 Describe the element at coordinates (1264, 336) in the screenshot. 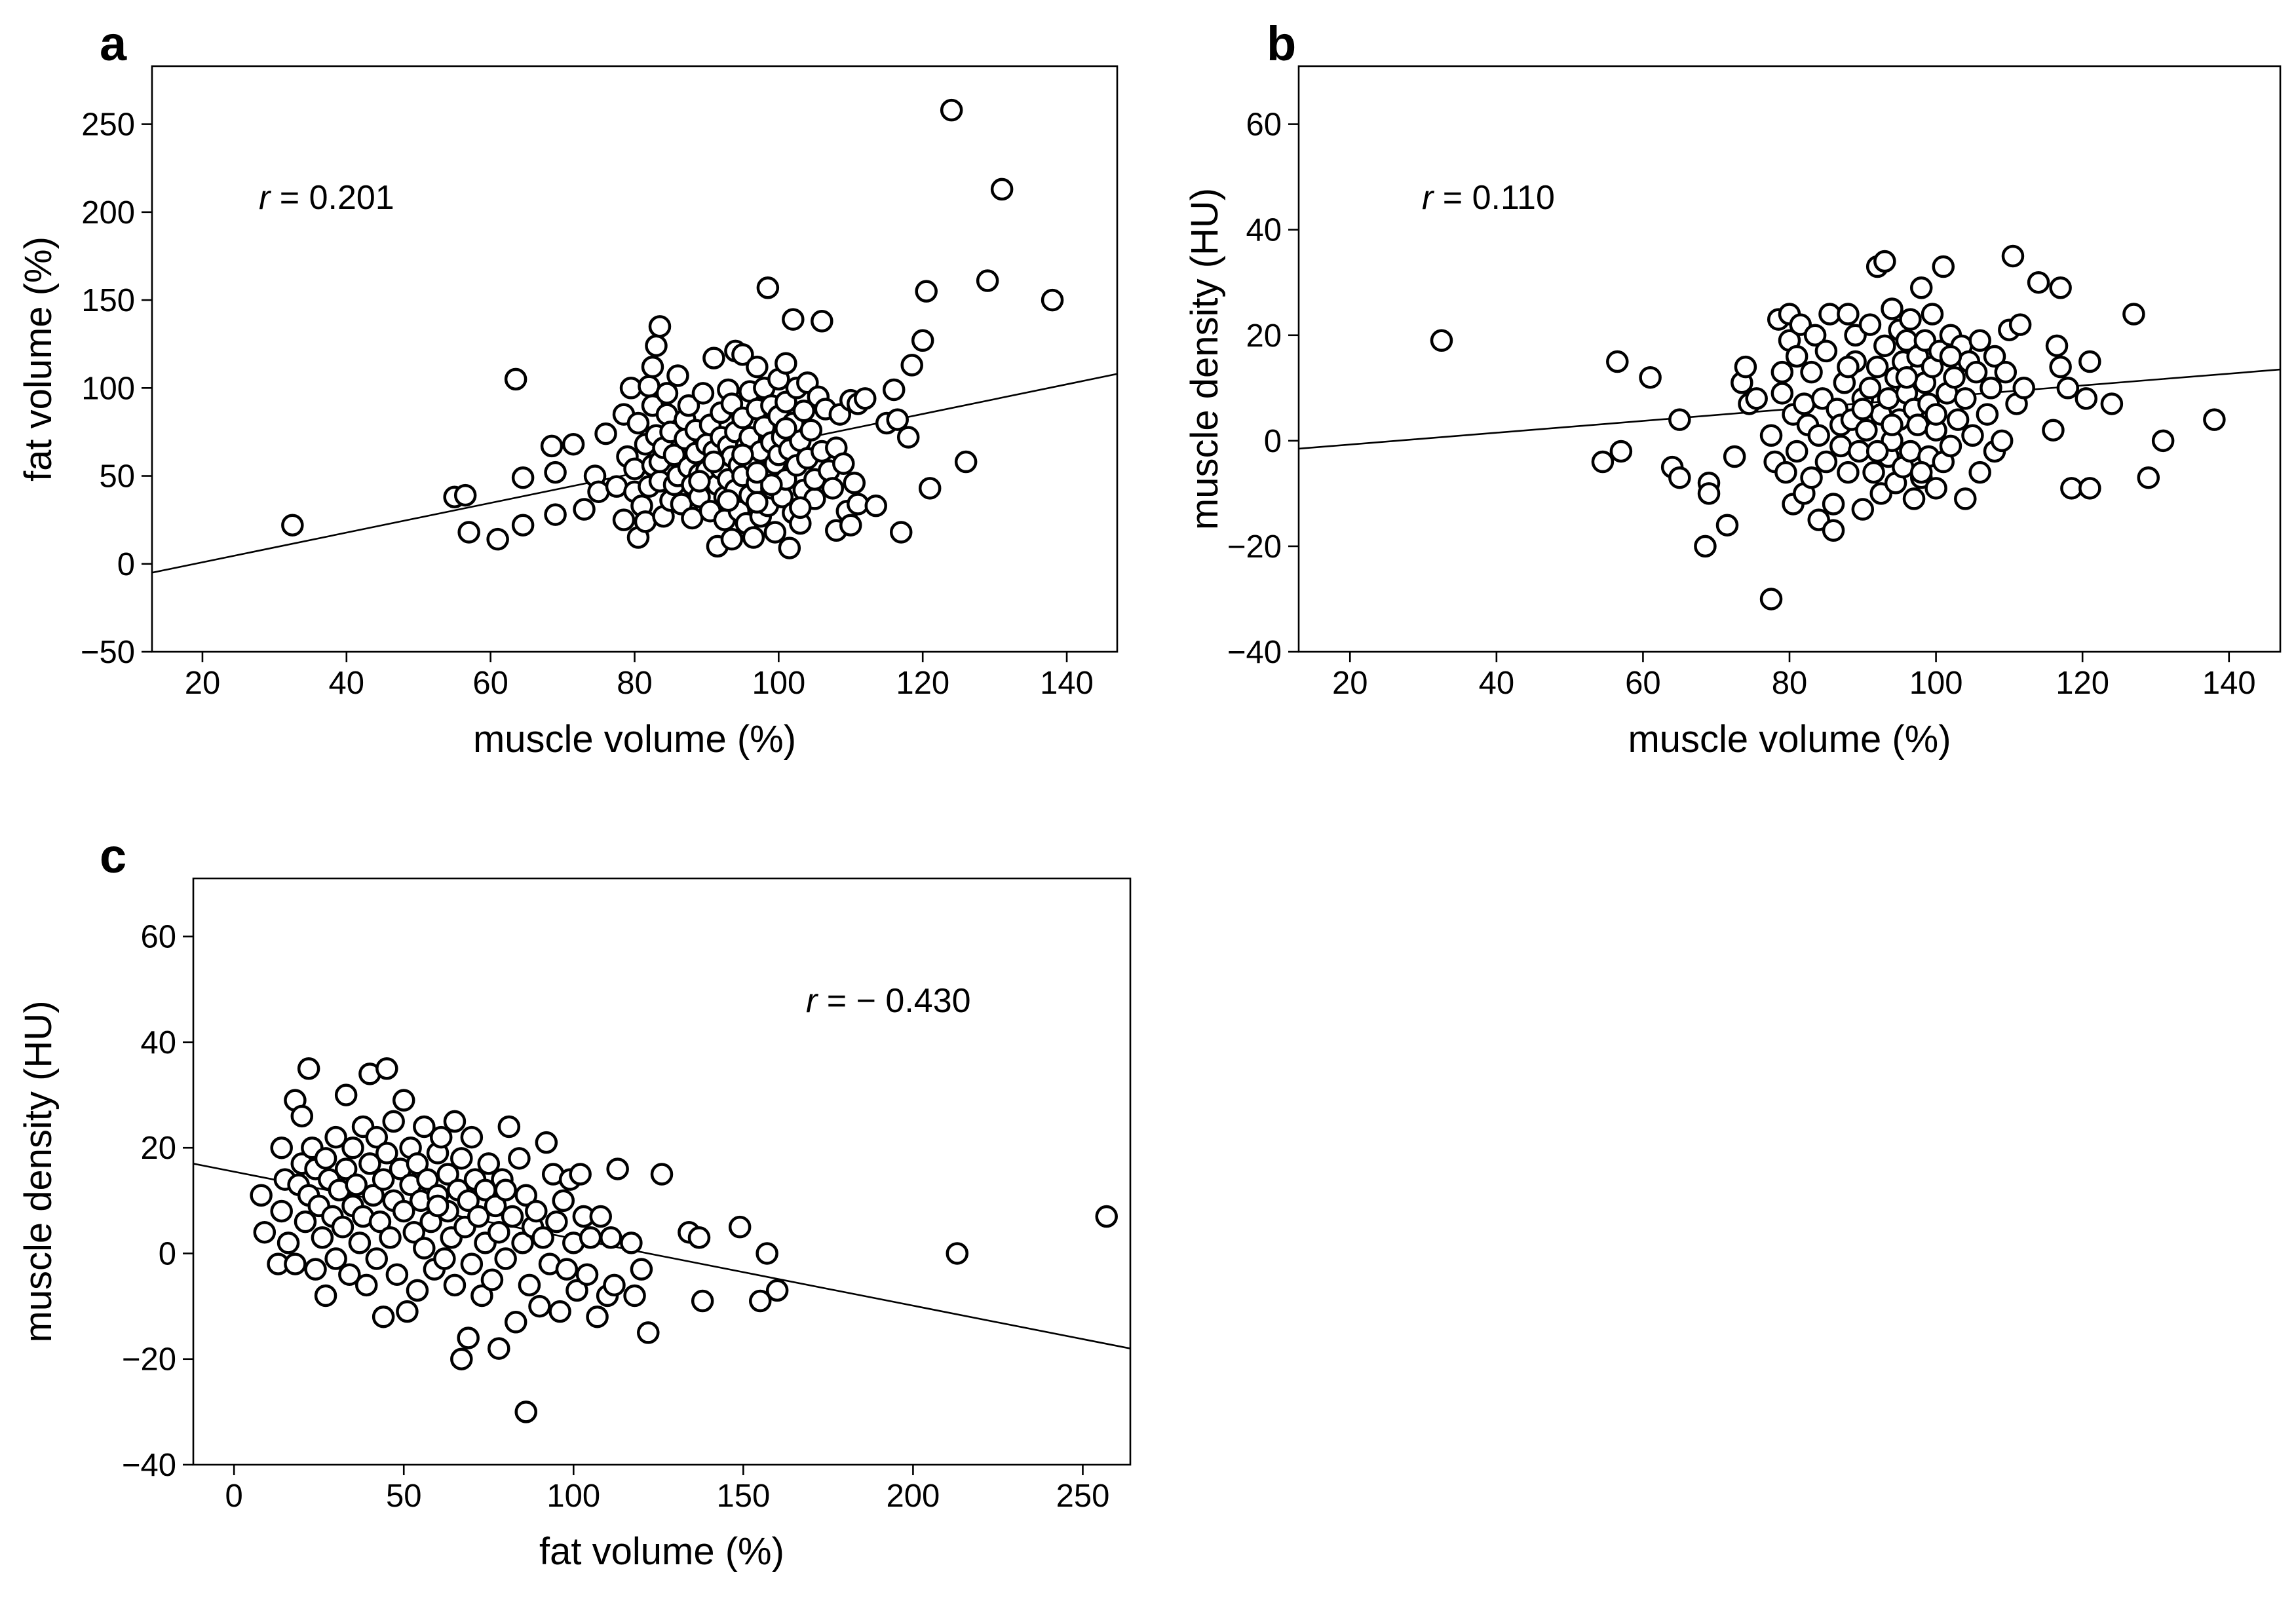

I see `panel-b-ytick-label: 20` at that location.